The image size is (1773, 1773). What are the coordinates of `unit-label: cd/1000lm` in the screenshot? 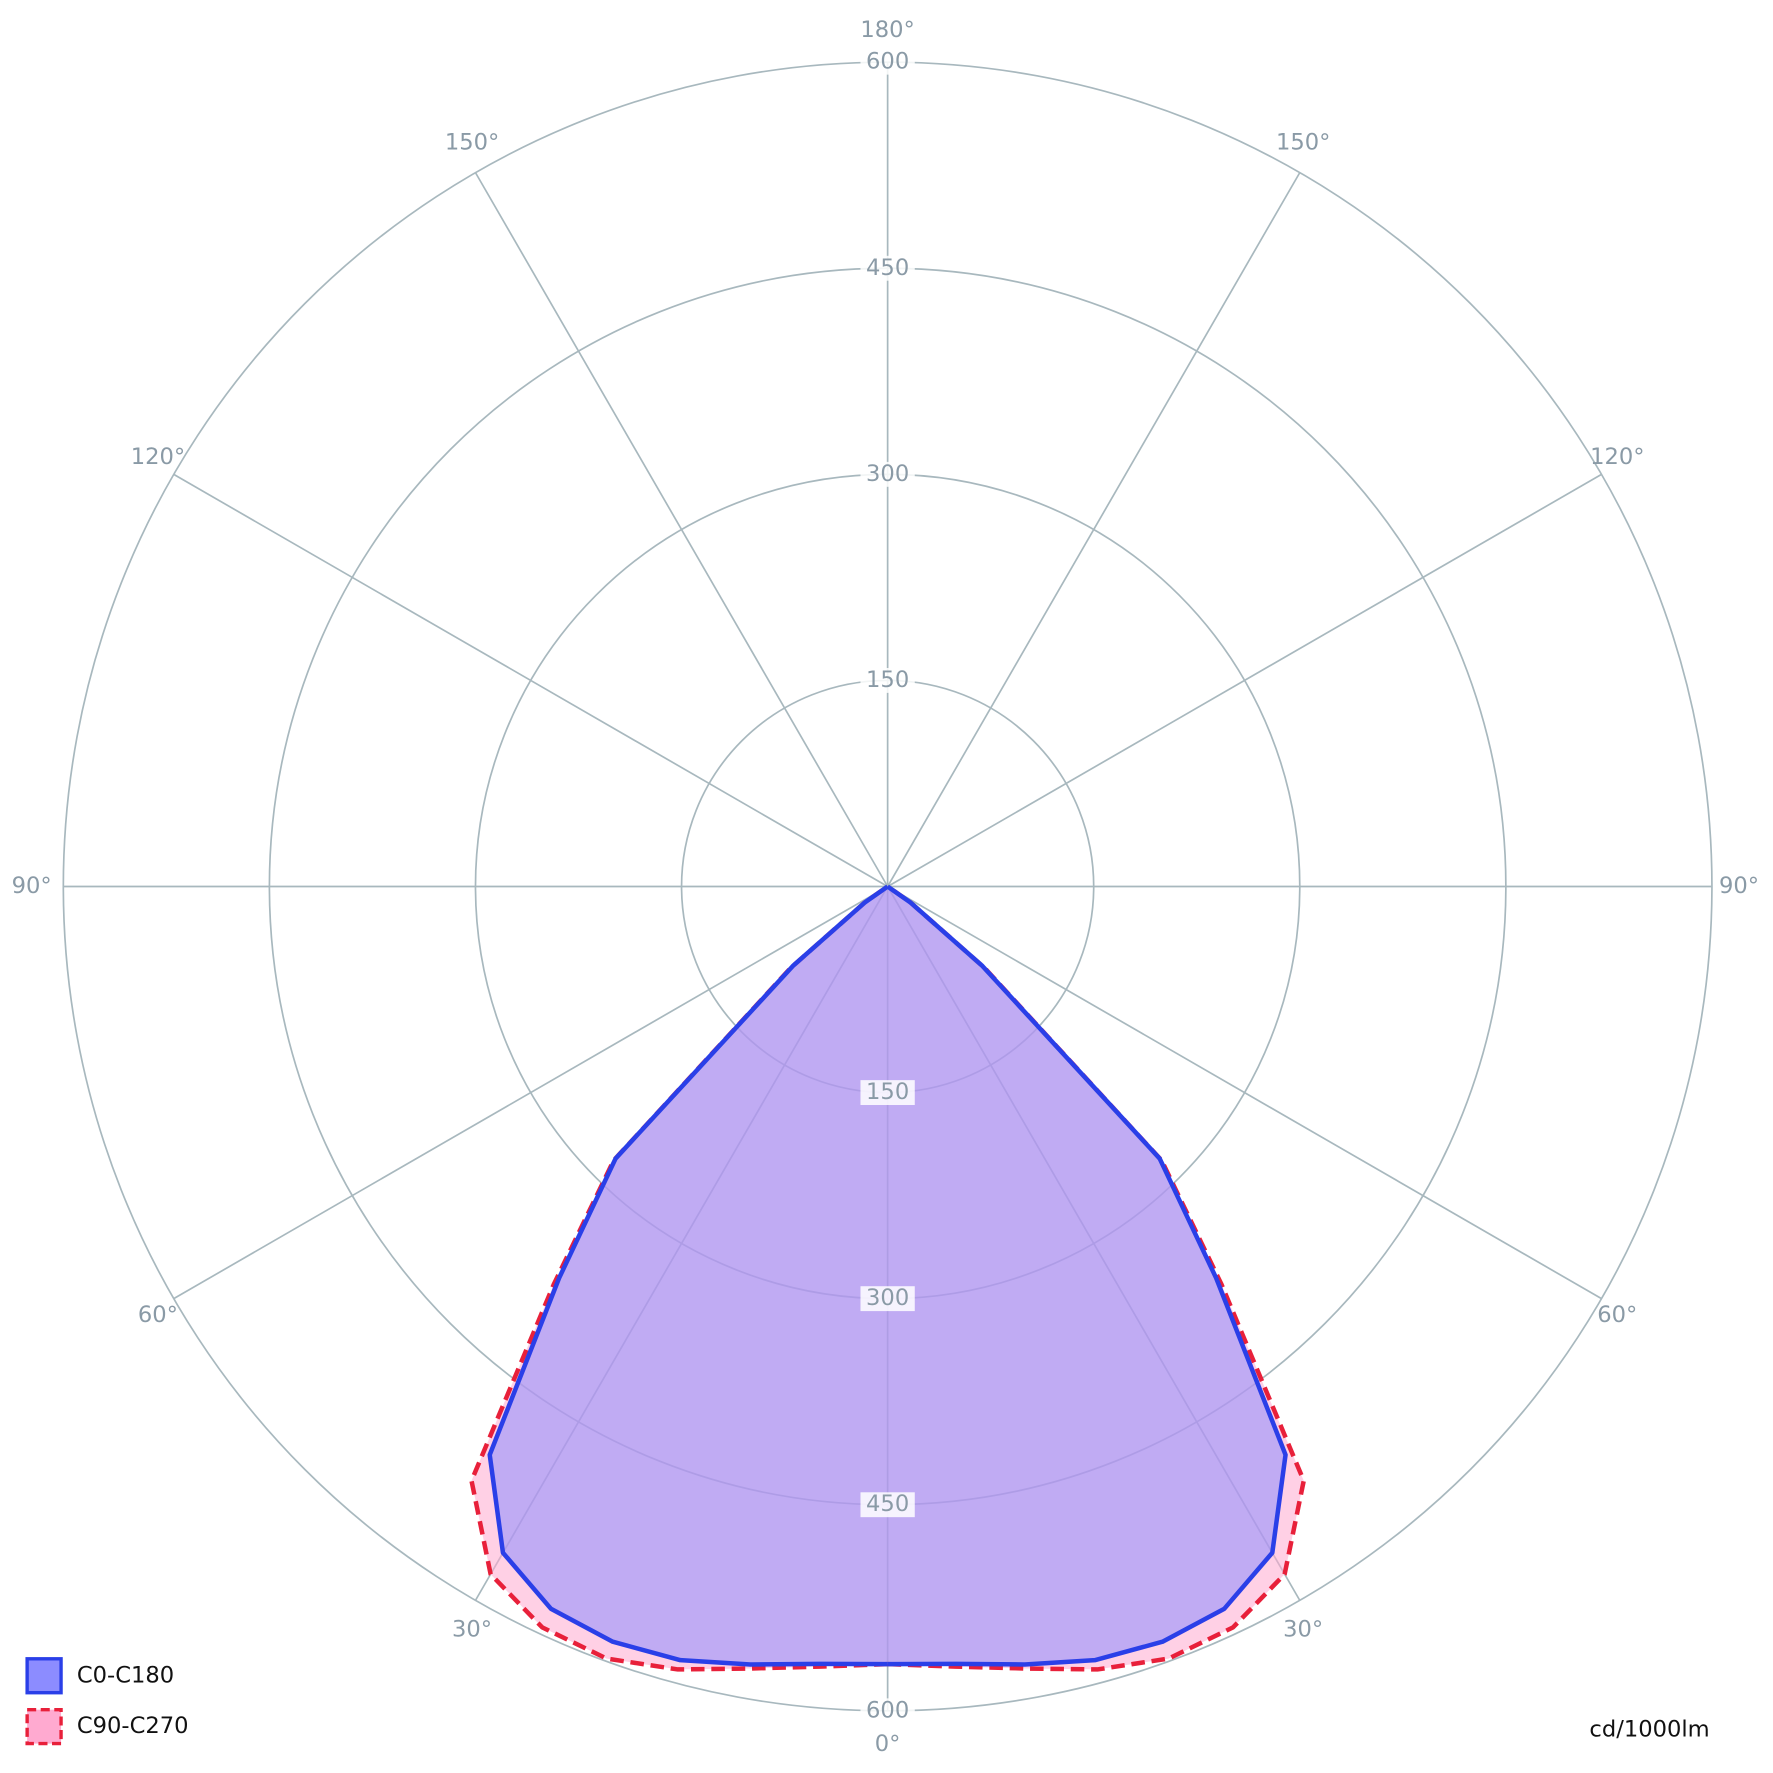 It's located at (1649, 1730).